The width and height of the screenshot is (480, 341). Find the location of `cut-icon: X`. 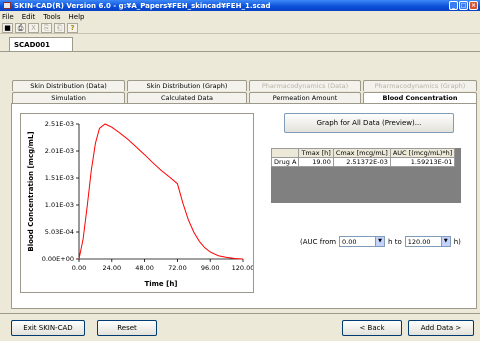

cut-icon: X is located at coordinates (33, 27).